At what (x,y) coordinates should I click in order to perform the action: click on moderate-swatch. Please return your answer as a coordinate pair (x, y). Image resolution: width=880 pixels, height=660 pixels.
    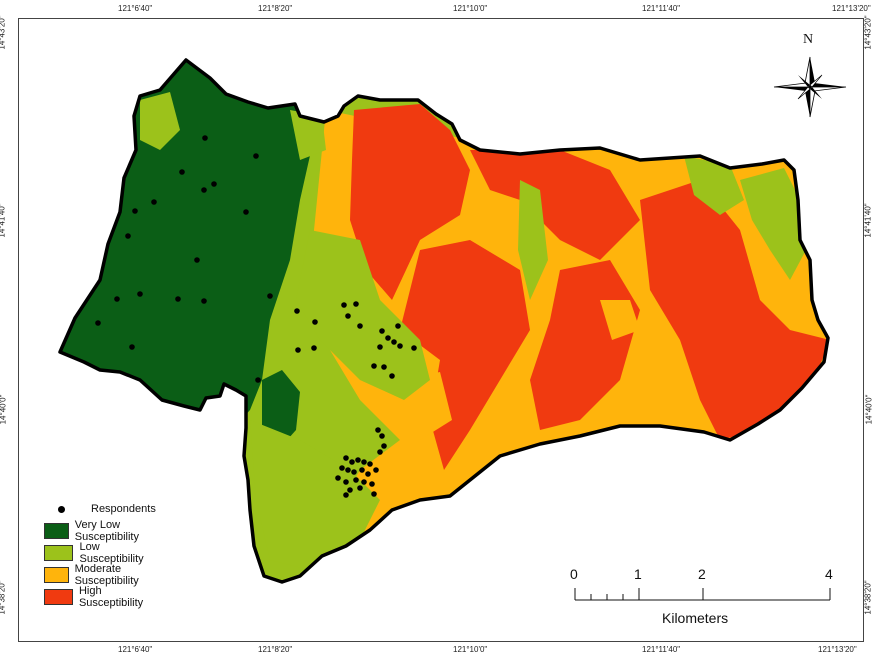
    Looking at the image, I should click on (56, 575).